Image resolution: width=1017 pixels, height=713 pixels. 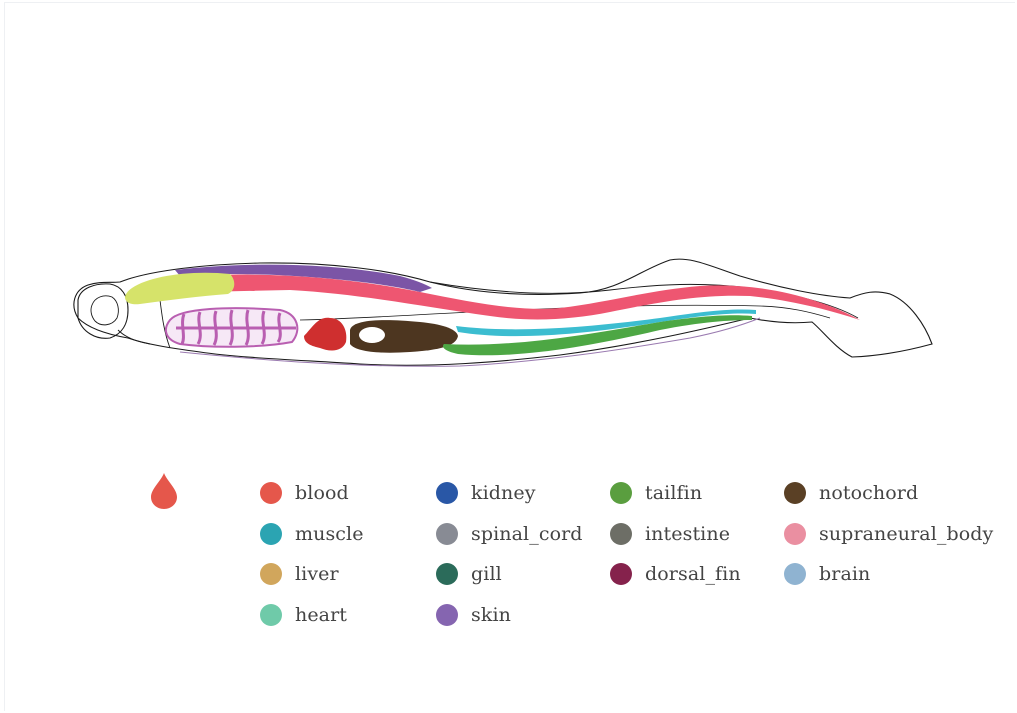 I want to click on legend-label: spinal_cord, so click(x=527, y=534).